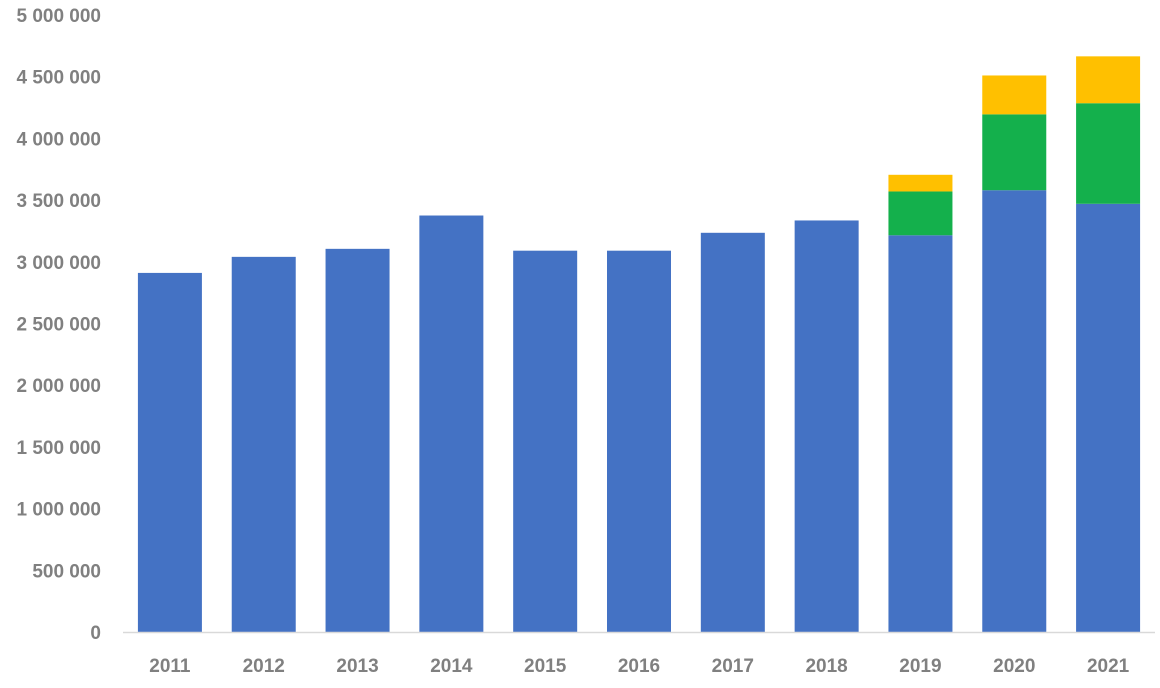  Describe the element at coordinates (264, 666) in the screenshot. I see `x-tick-label: 2012` at that location.